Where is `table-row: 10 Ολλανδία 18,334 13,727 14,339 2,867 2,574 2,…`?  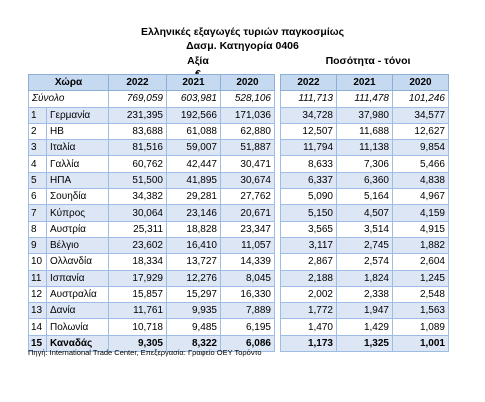
table-row: 10 Ολλανδία 18,334 13,727 14,339 2,867 2,574 2,… is located at coordinates (238, 262).